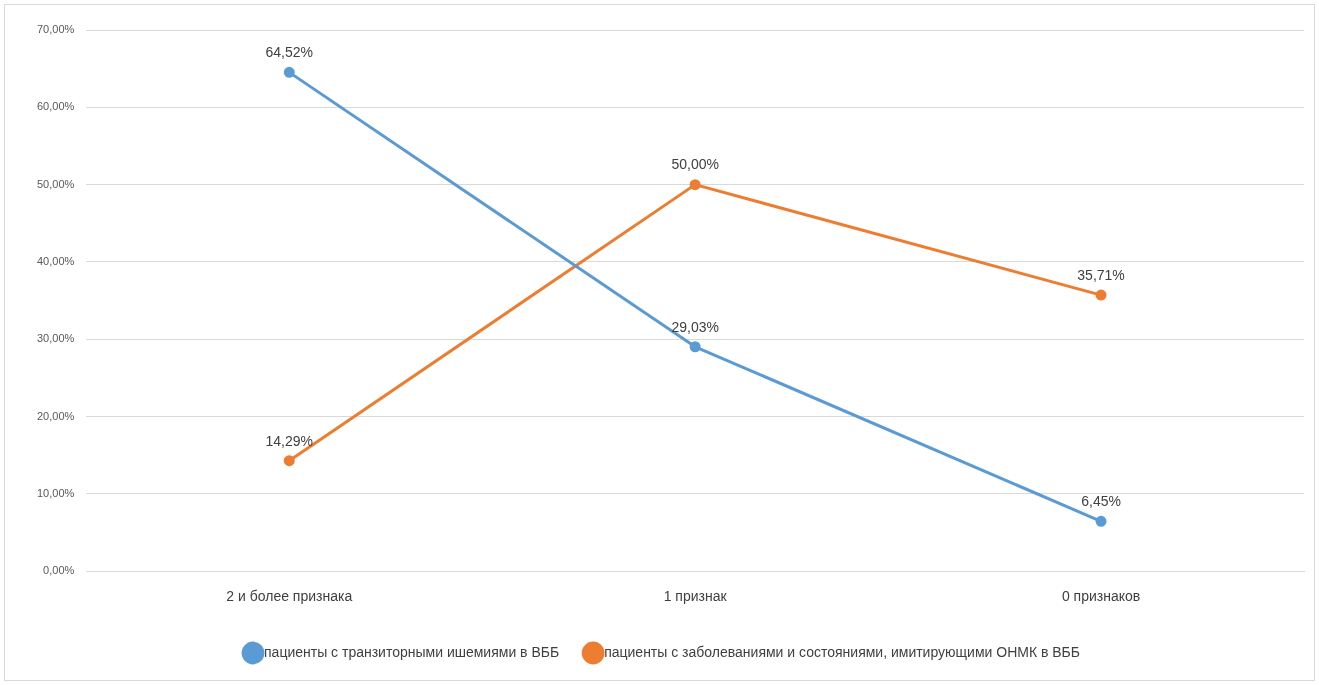  I want to click on data-label: 64,52%, so click(289, 52).